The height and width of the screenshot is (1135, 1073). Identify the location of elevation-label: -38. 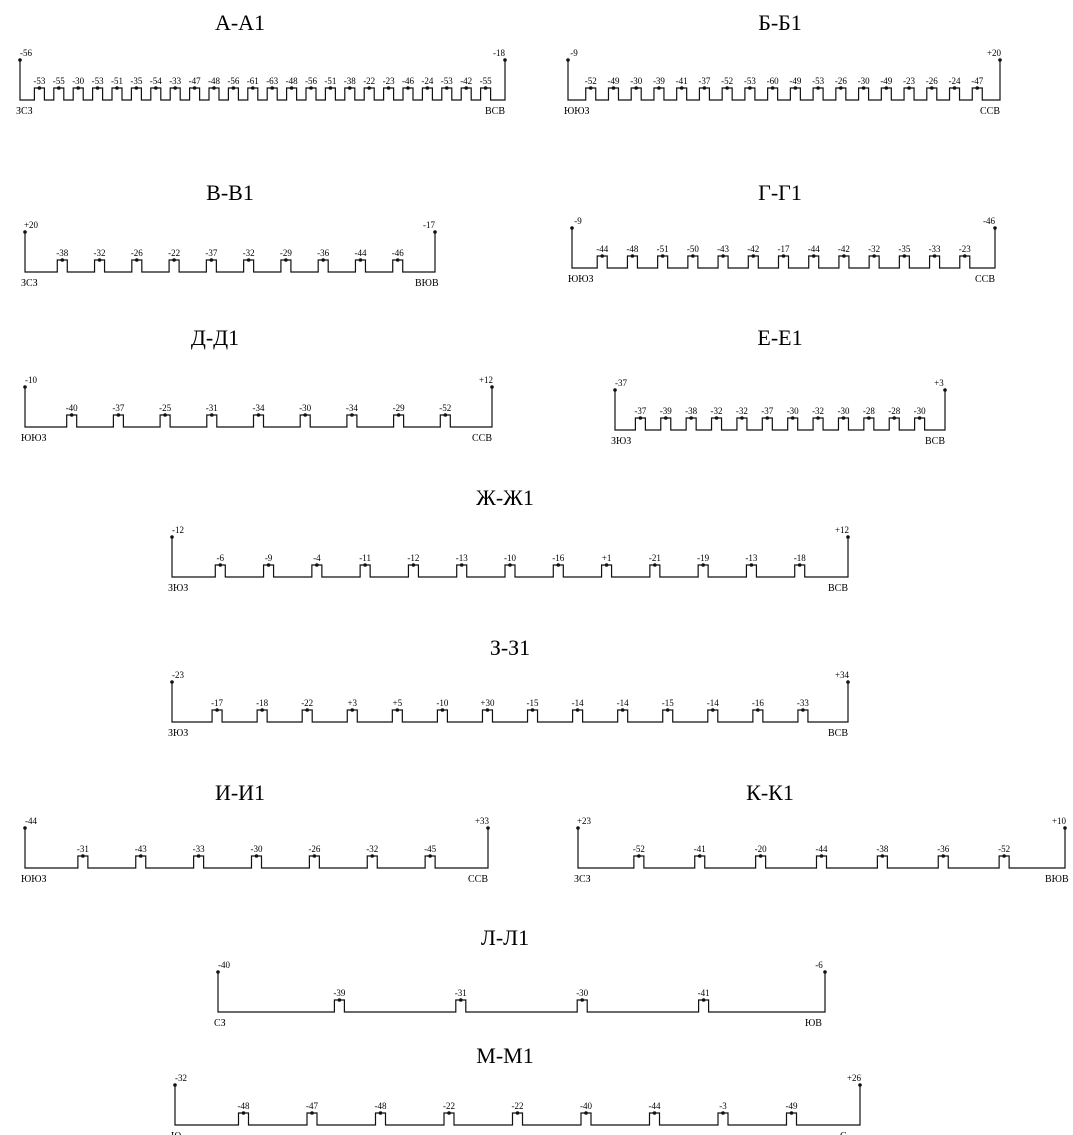
(691, 411).